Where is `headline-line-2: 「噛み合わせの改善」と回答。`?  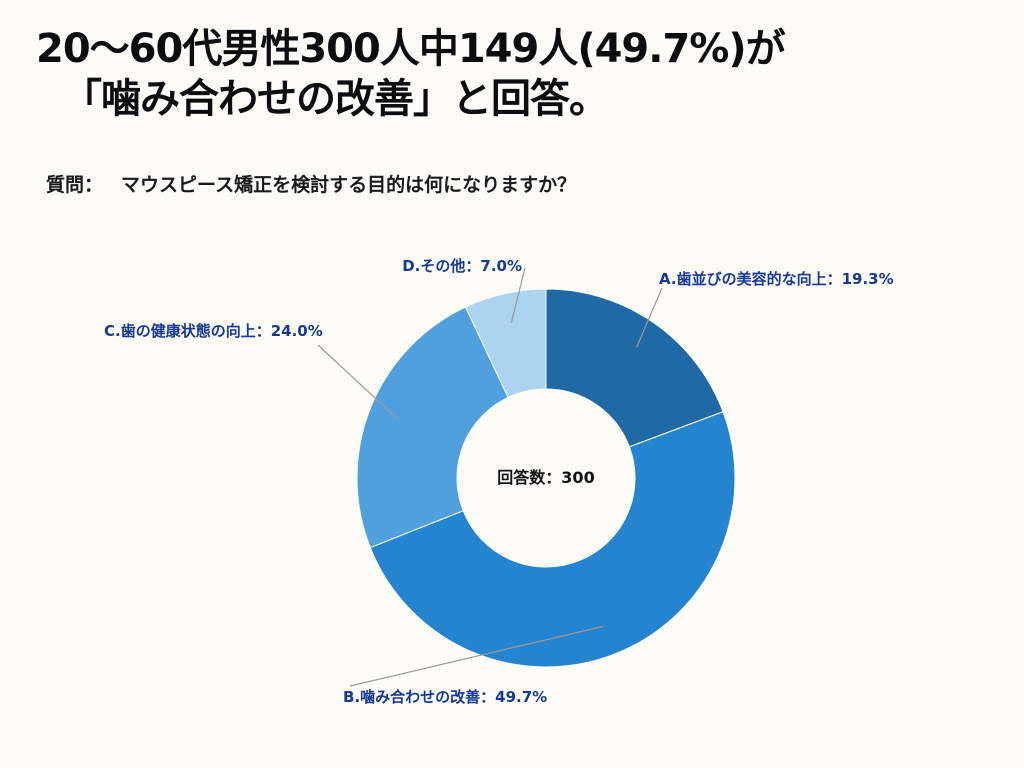
headline-line-2: 「噛み合わせの改善」と回答。 is located at coordinates (335, 99).